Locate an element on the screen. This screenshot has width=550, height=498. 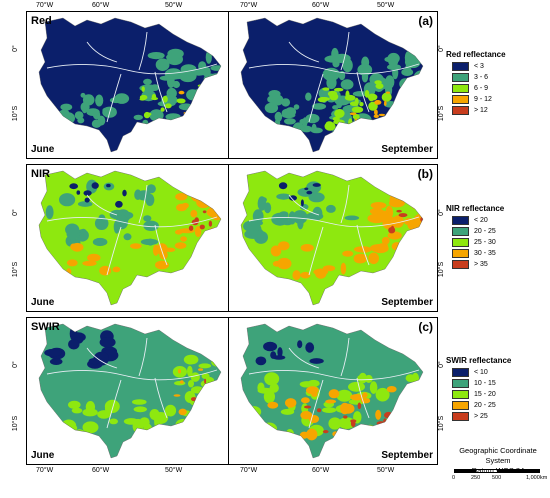
legend-label: < 3 is located at coordinates (479, 66).